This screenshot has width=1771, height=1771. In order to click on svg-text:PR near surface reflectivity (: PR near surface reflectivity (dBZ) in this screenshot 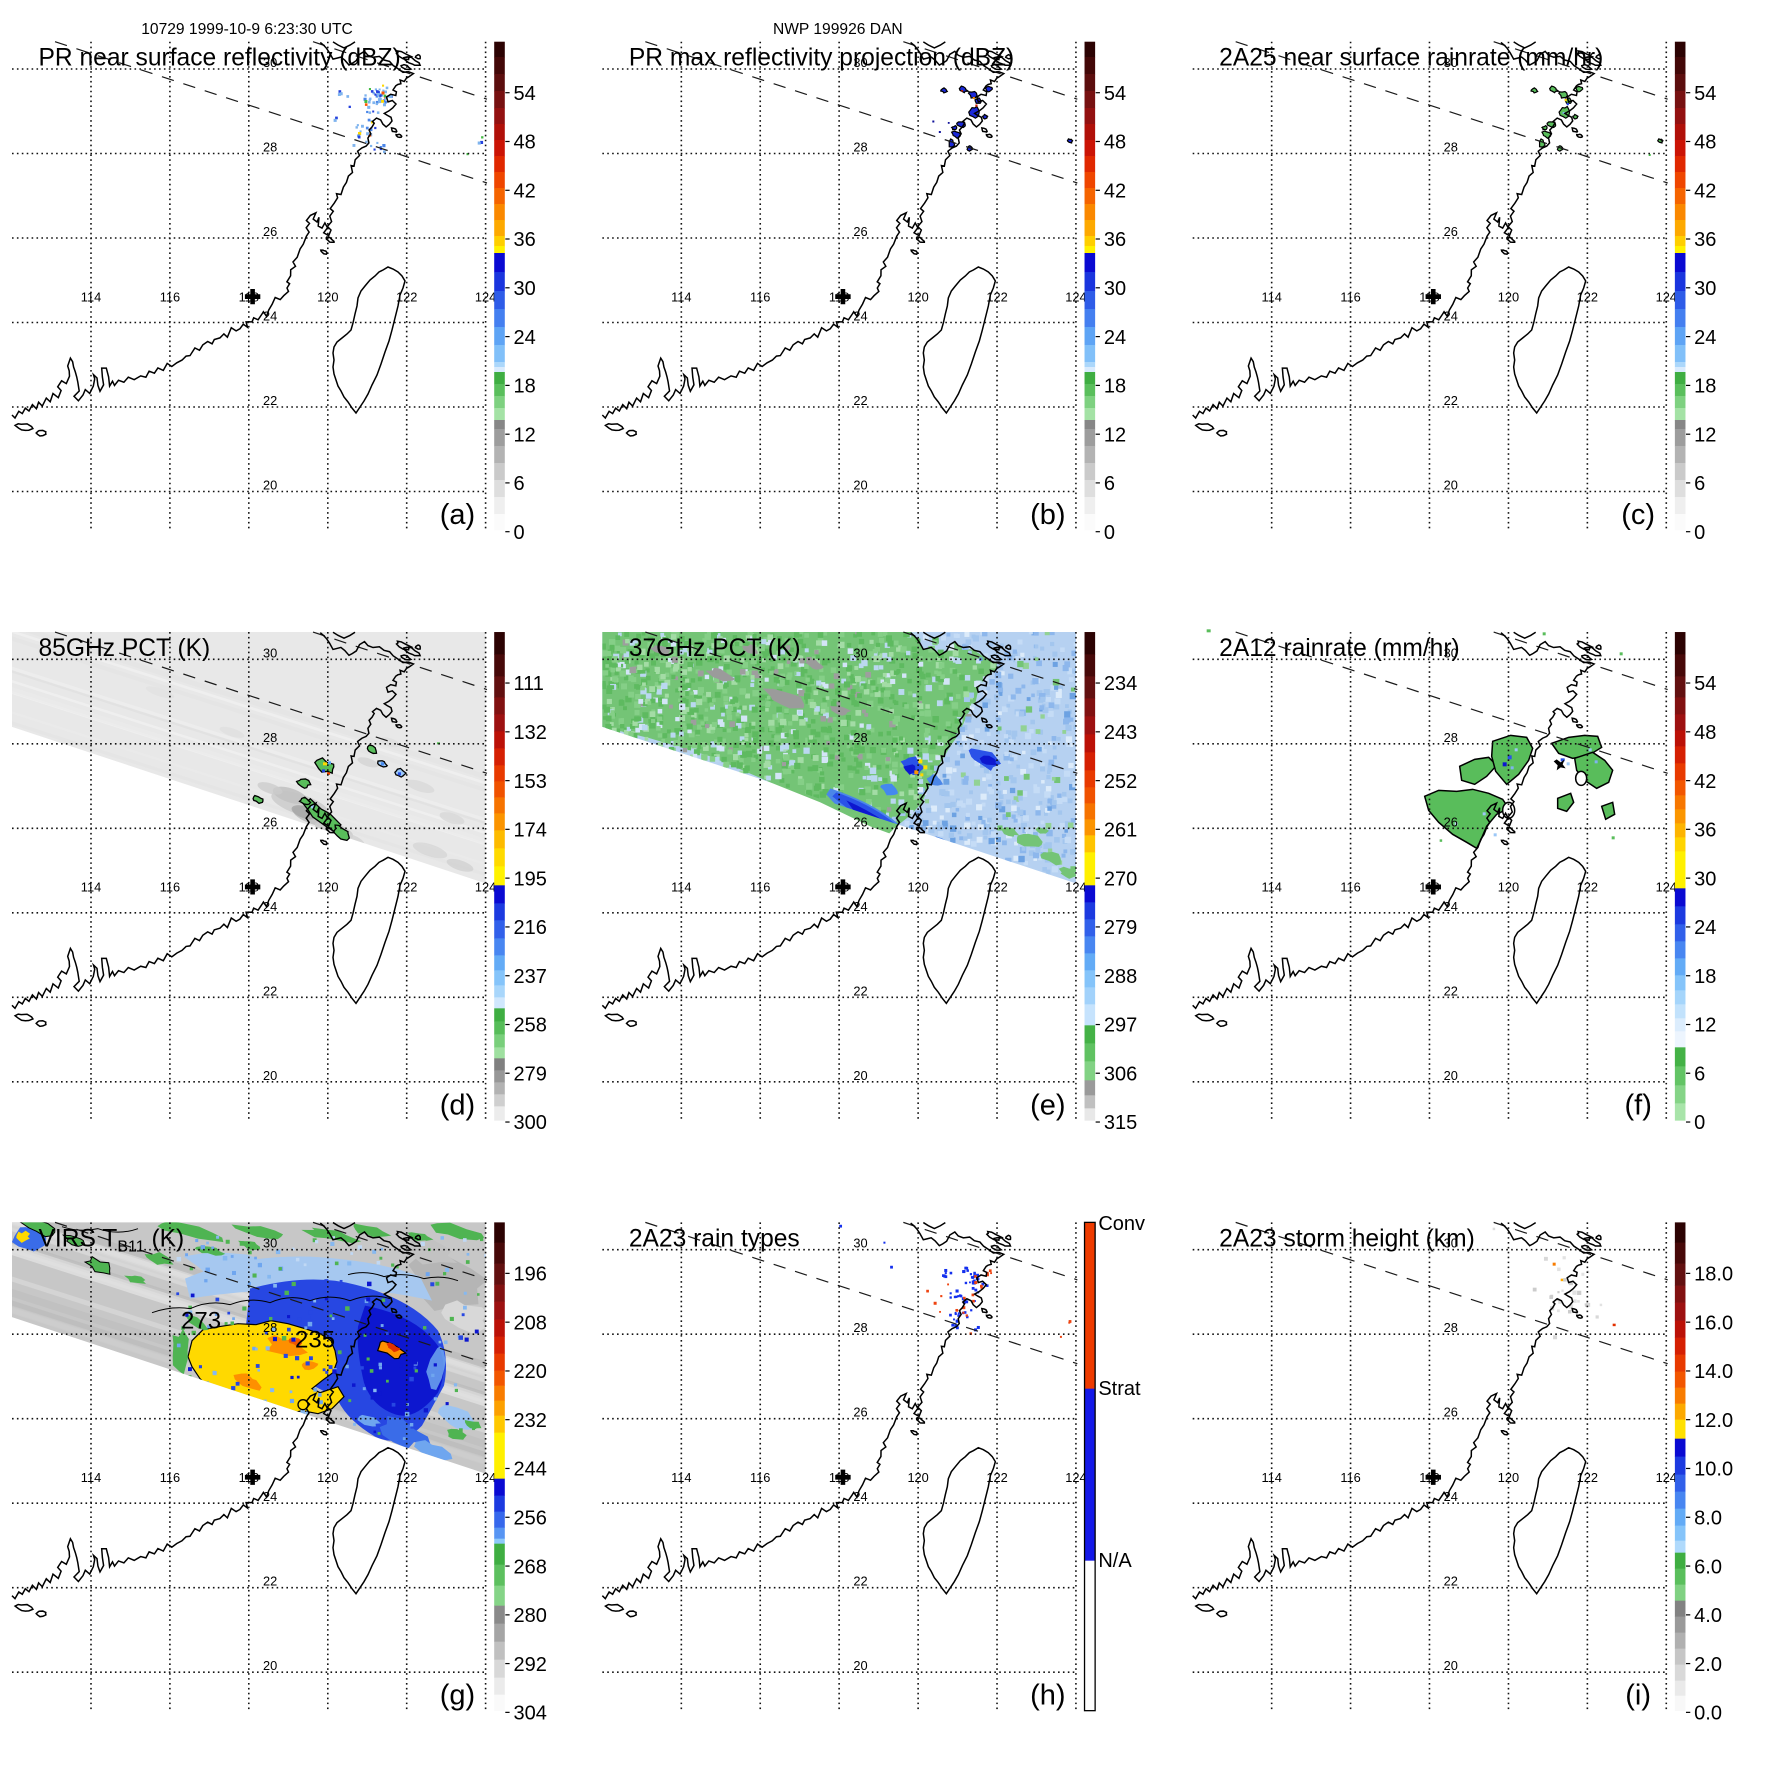, I will do `click(220, 58)`.